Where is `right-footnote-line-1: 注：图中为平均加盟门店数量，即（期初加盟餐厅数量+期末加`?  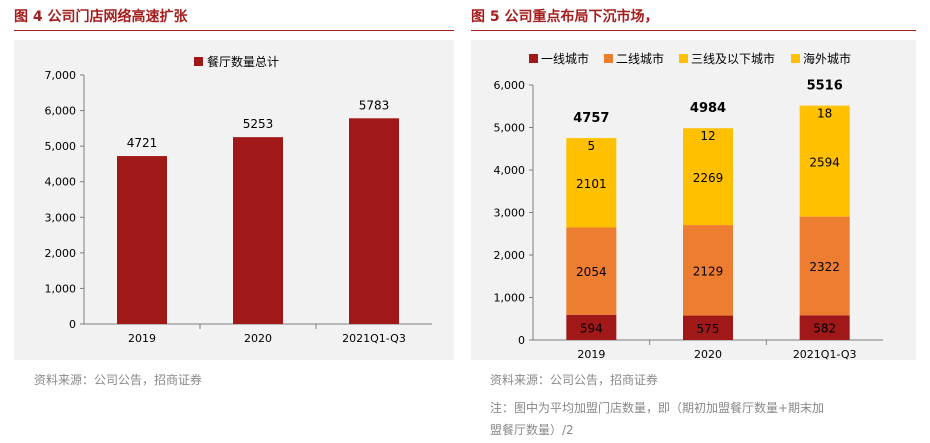
right-footnote-line-1: 注：图中为平均加盟门店数量，即（期初加盟餐厅数量+期末加 is located at coordinates (657, 408).